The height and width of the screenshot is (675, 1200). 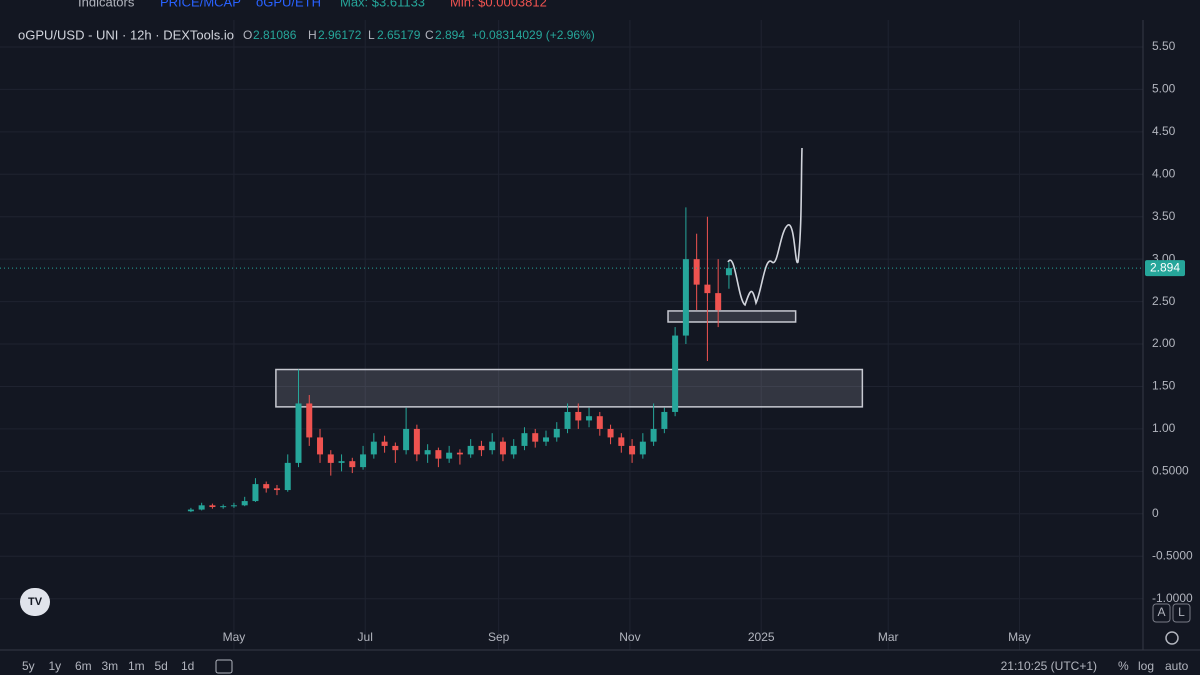 What do you see at coordinates (1123, 666) in the screenshot?
I see `percent-toggle: %` at bounding box center [1123, 666].